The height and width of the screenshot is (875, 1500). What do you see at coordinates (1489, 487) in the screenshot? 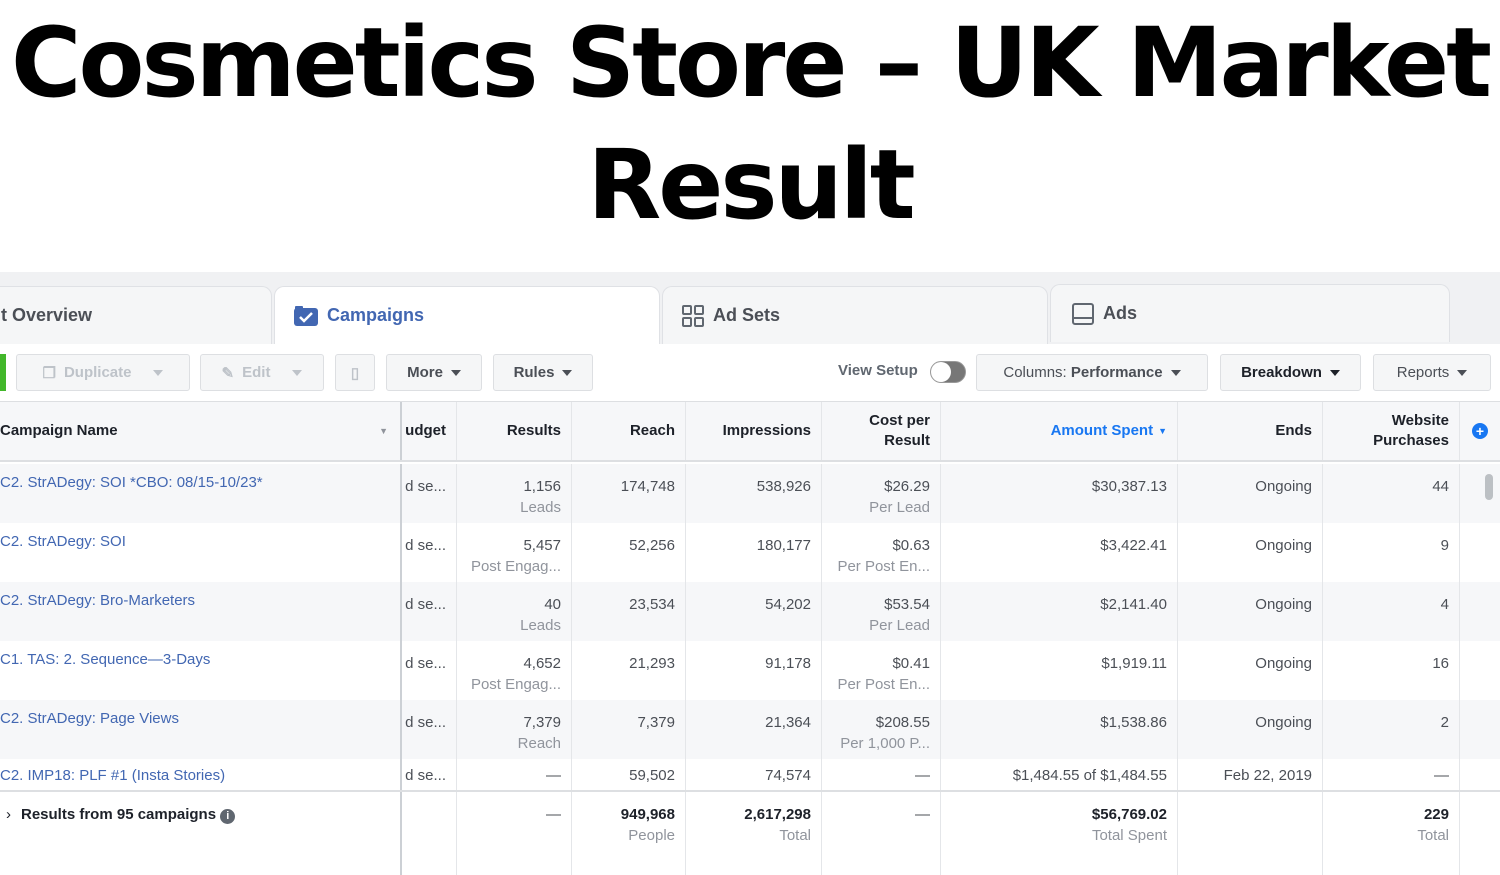
I see `scrollbar` at bounding box center [1489, 487].